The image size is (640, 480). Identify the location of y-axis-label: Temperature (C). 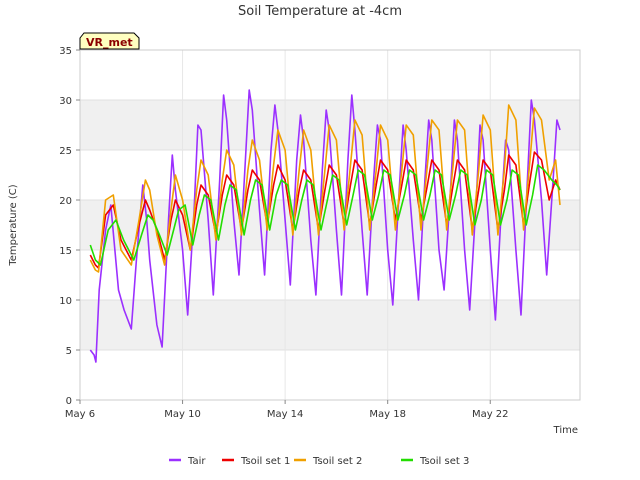
(13, 225).